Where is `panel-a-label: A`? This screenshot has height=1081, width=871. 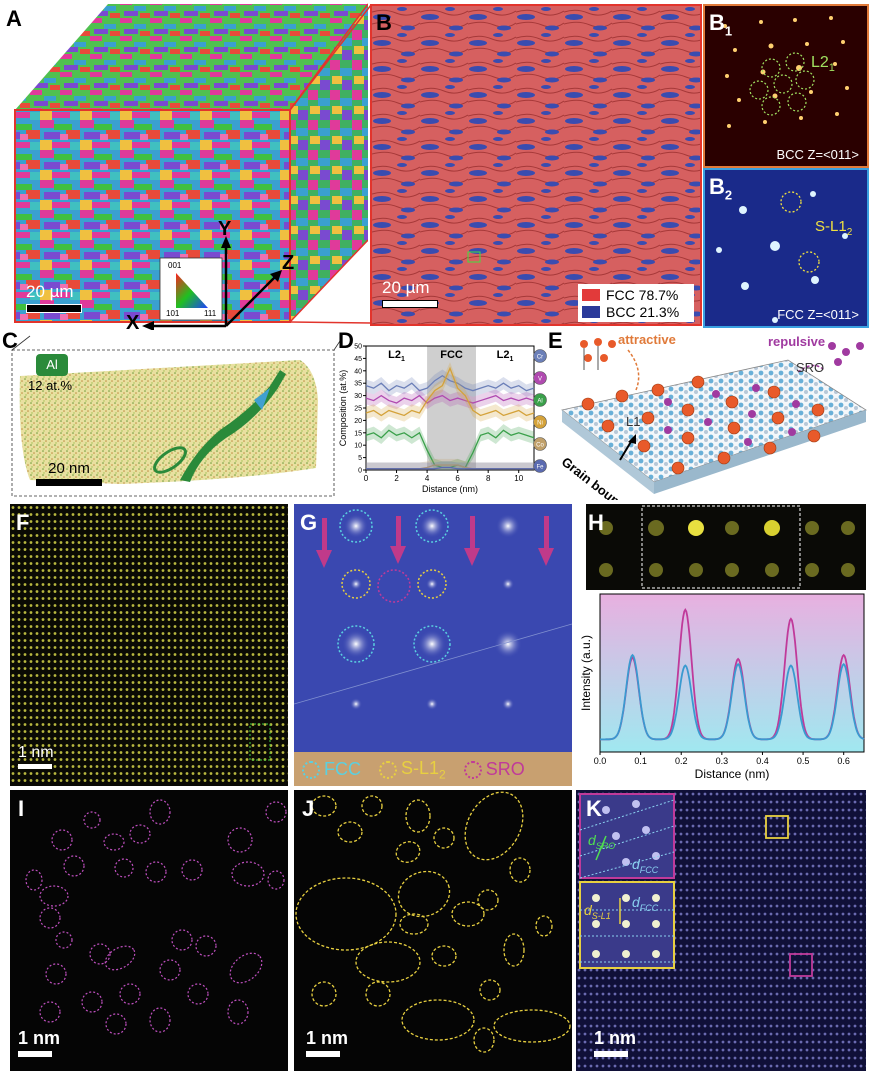 panel-a-label: A is located at coordinates (14, 18).